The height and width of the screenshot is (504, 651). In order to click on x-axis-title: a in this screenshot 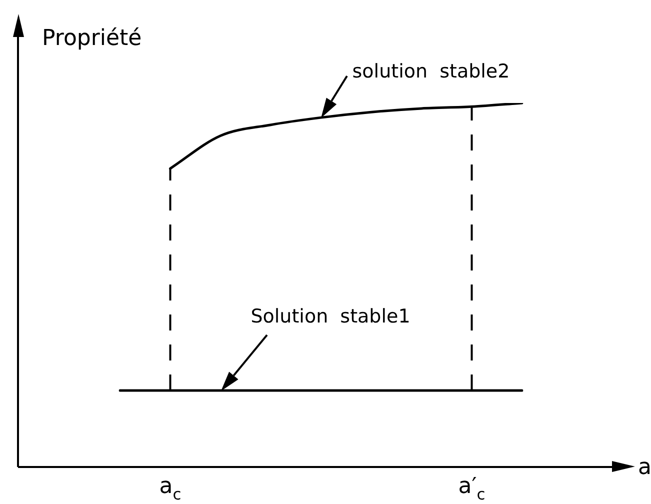, I will do `click(644, 467)`.